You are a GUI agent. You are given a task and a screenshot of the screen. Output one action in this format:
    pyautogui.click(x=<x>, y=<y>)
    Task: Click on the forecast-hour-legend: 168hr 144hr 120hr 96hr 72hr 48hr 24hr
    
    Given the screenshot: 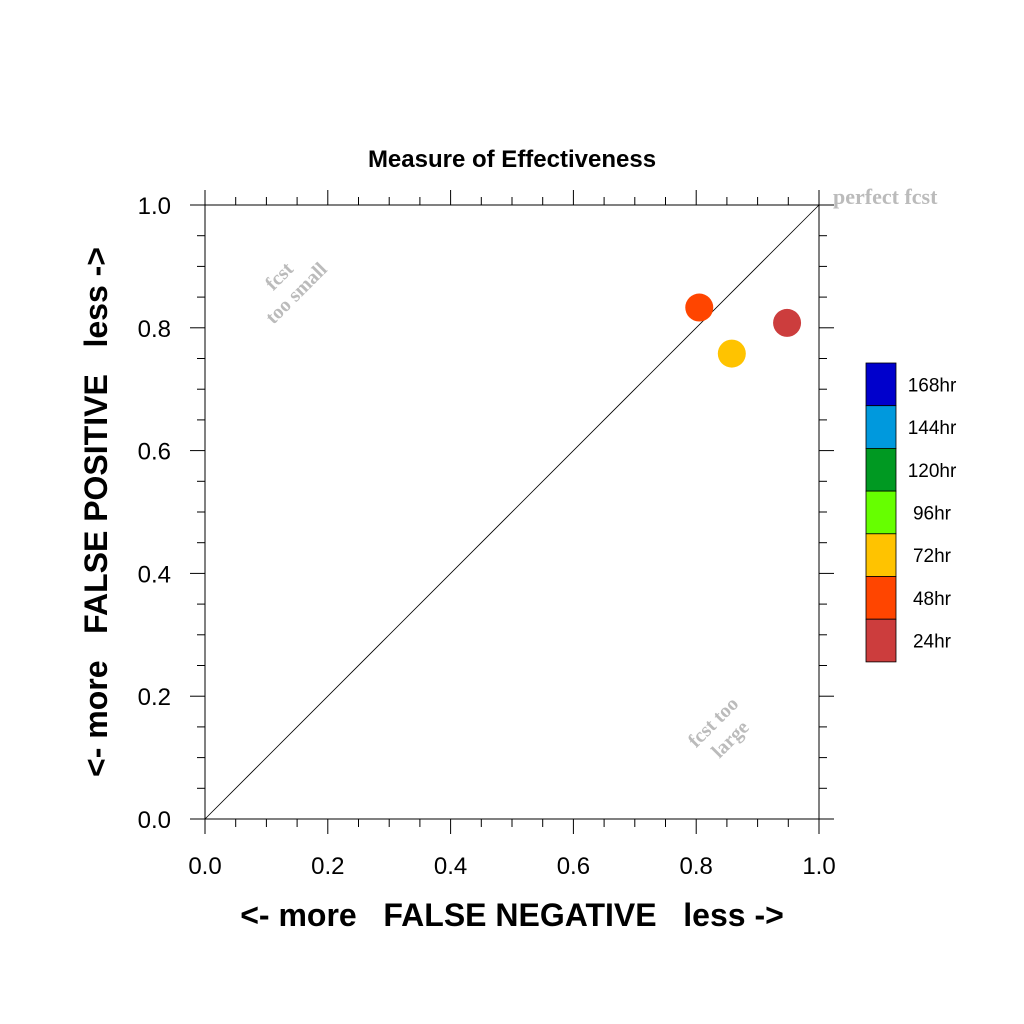 What is the action you would take?
    pyautogui.click(x=911, y=512)
    